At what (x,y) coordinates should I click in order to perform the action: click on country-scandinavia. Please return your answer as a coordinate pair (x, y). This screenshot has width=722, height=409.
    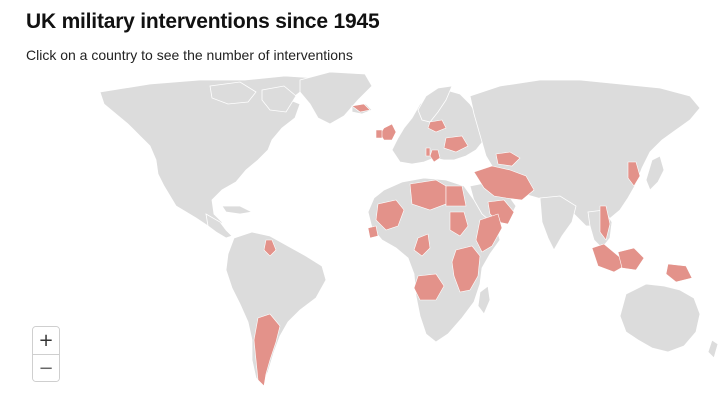
    Looking at the image, I should click on (435, 104).